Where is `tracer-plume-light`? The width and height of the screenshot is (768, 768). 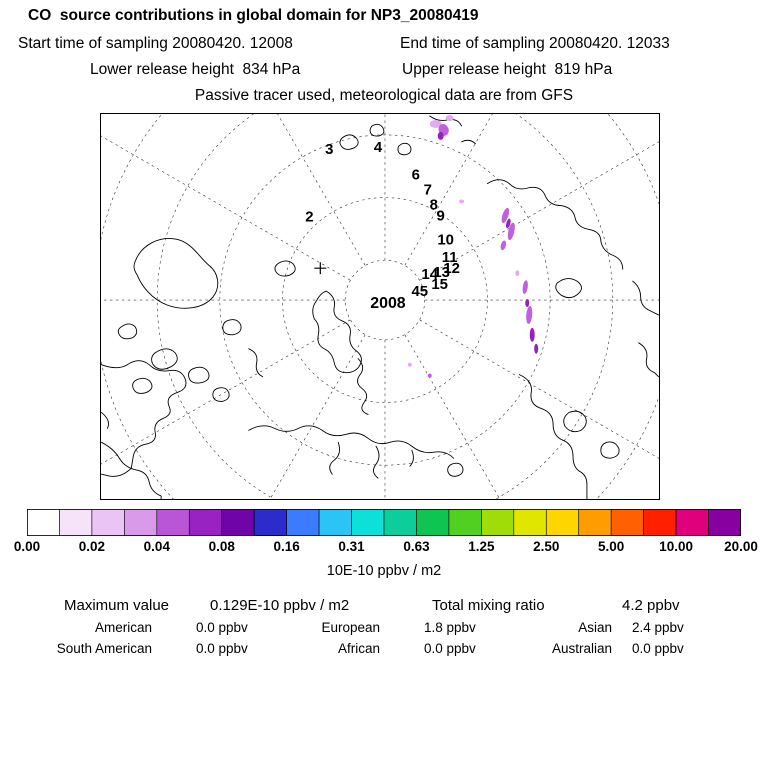 tracer-plume-light is located at coordinates (463, 240).